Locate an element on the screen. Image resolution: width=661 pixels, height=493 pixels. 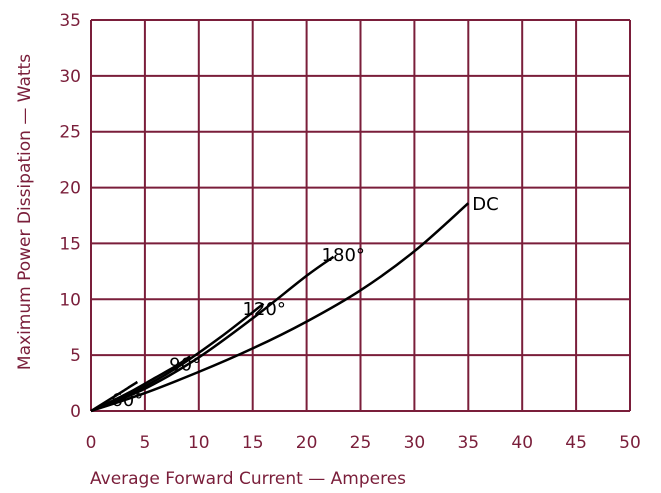
x-tick-label: 15 is located at coordinates (253, 443).